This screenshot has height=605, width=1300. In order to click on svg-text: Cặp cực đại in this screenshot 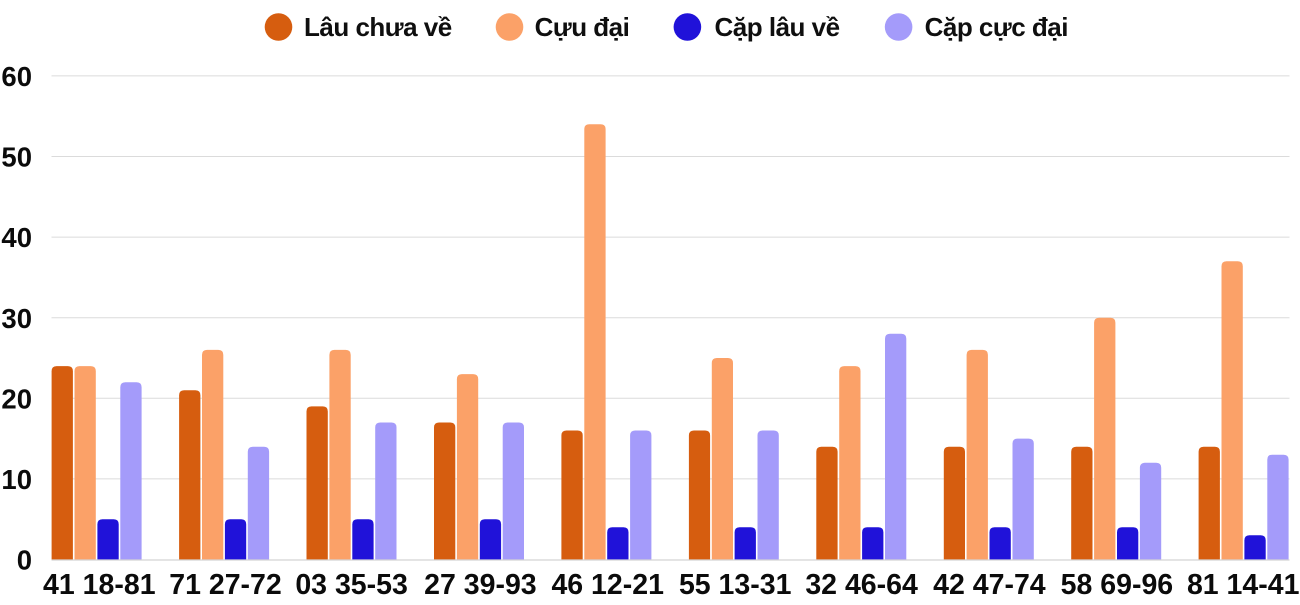, I will do `click(996, 27)`.